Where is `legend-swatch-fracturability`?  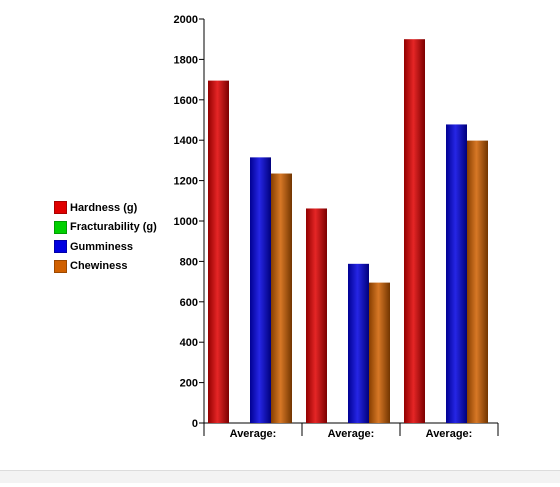
legend-swatch-fracturability is located at coordinates (60, 227).